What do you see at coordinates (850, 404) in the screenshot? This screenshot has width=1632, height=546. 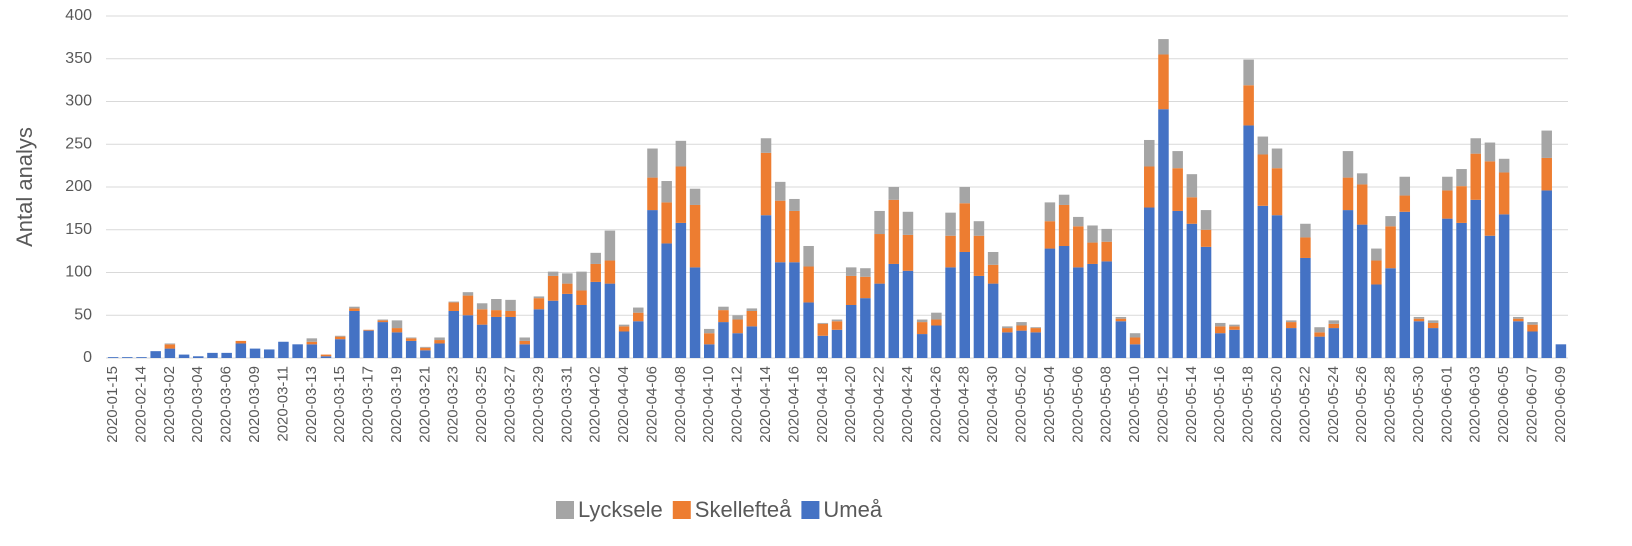 I see `x-tick-label: 2020-04-20` at bounding box center [850, 404].